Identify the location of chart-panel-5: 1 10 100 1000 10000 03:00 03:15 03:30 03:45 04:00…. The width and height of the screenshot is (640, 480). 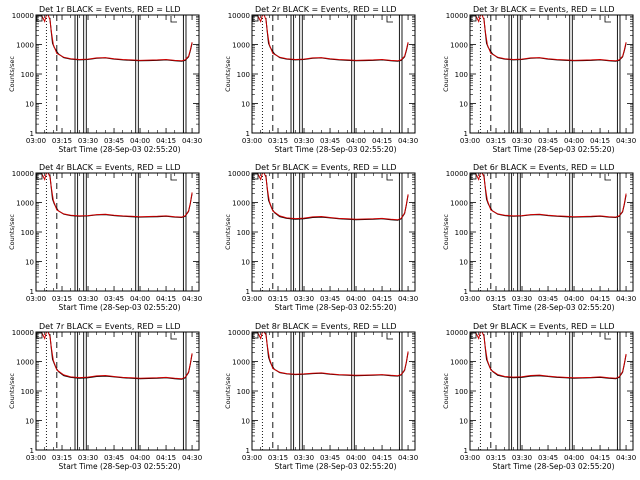
(321, 237).